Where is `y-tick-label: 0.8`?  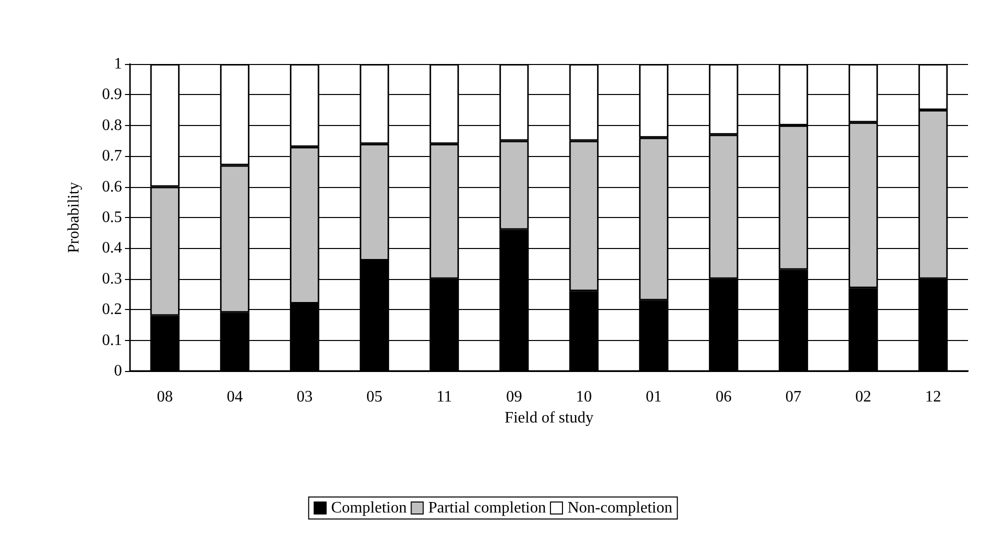 y-tick-label: 0.8 is located at coordinates (112, 125).